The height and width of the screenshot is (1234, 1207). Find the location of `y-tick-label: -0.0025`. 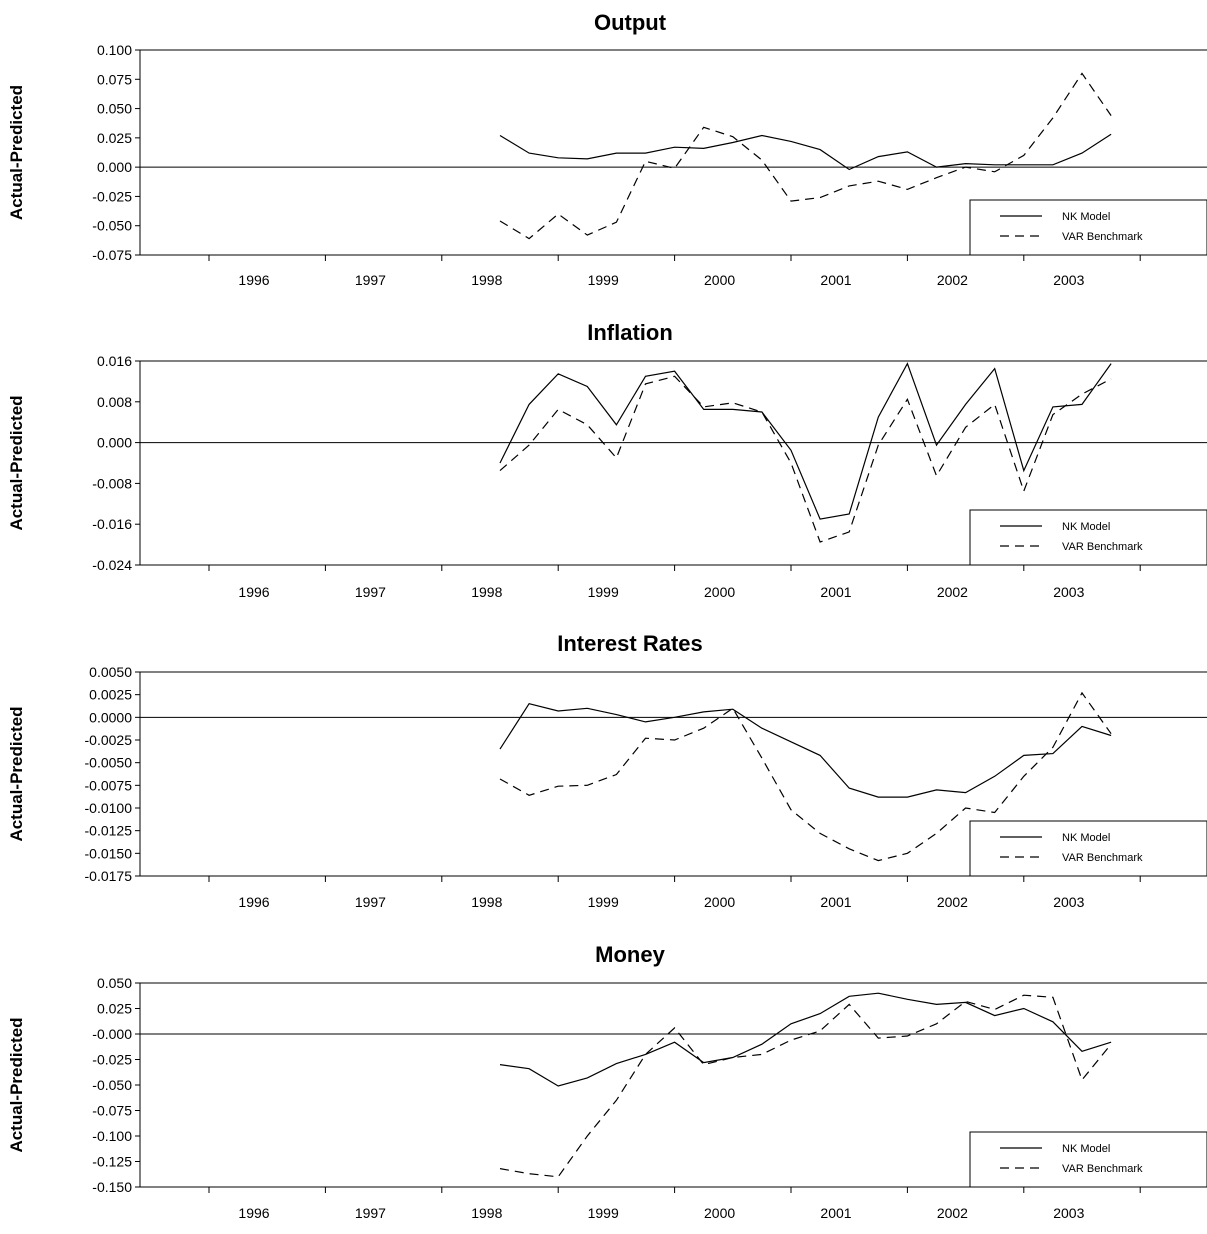

y-tick-label: -0.0025 is located at coordinates (109, 740).